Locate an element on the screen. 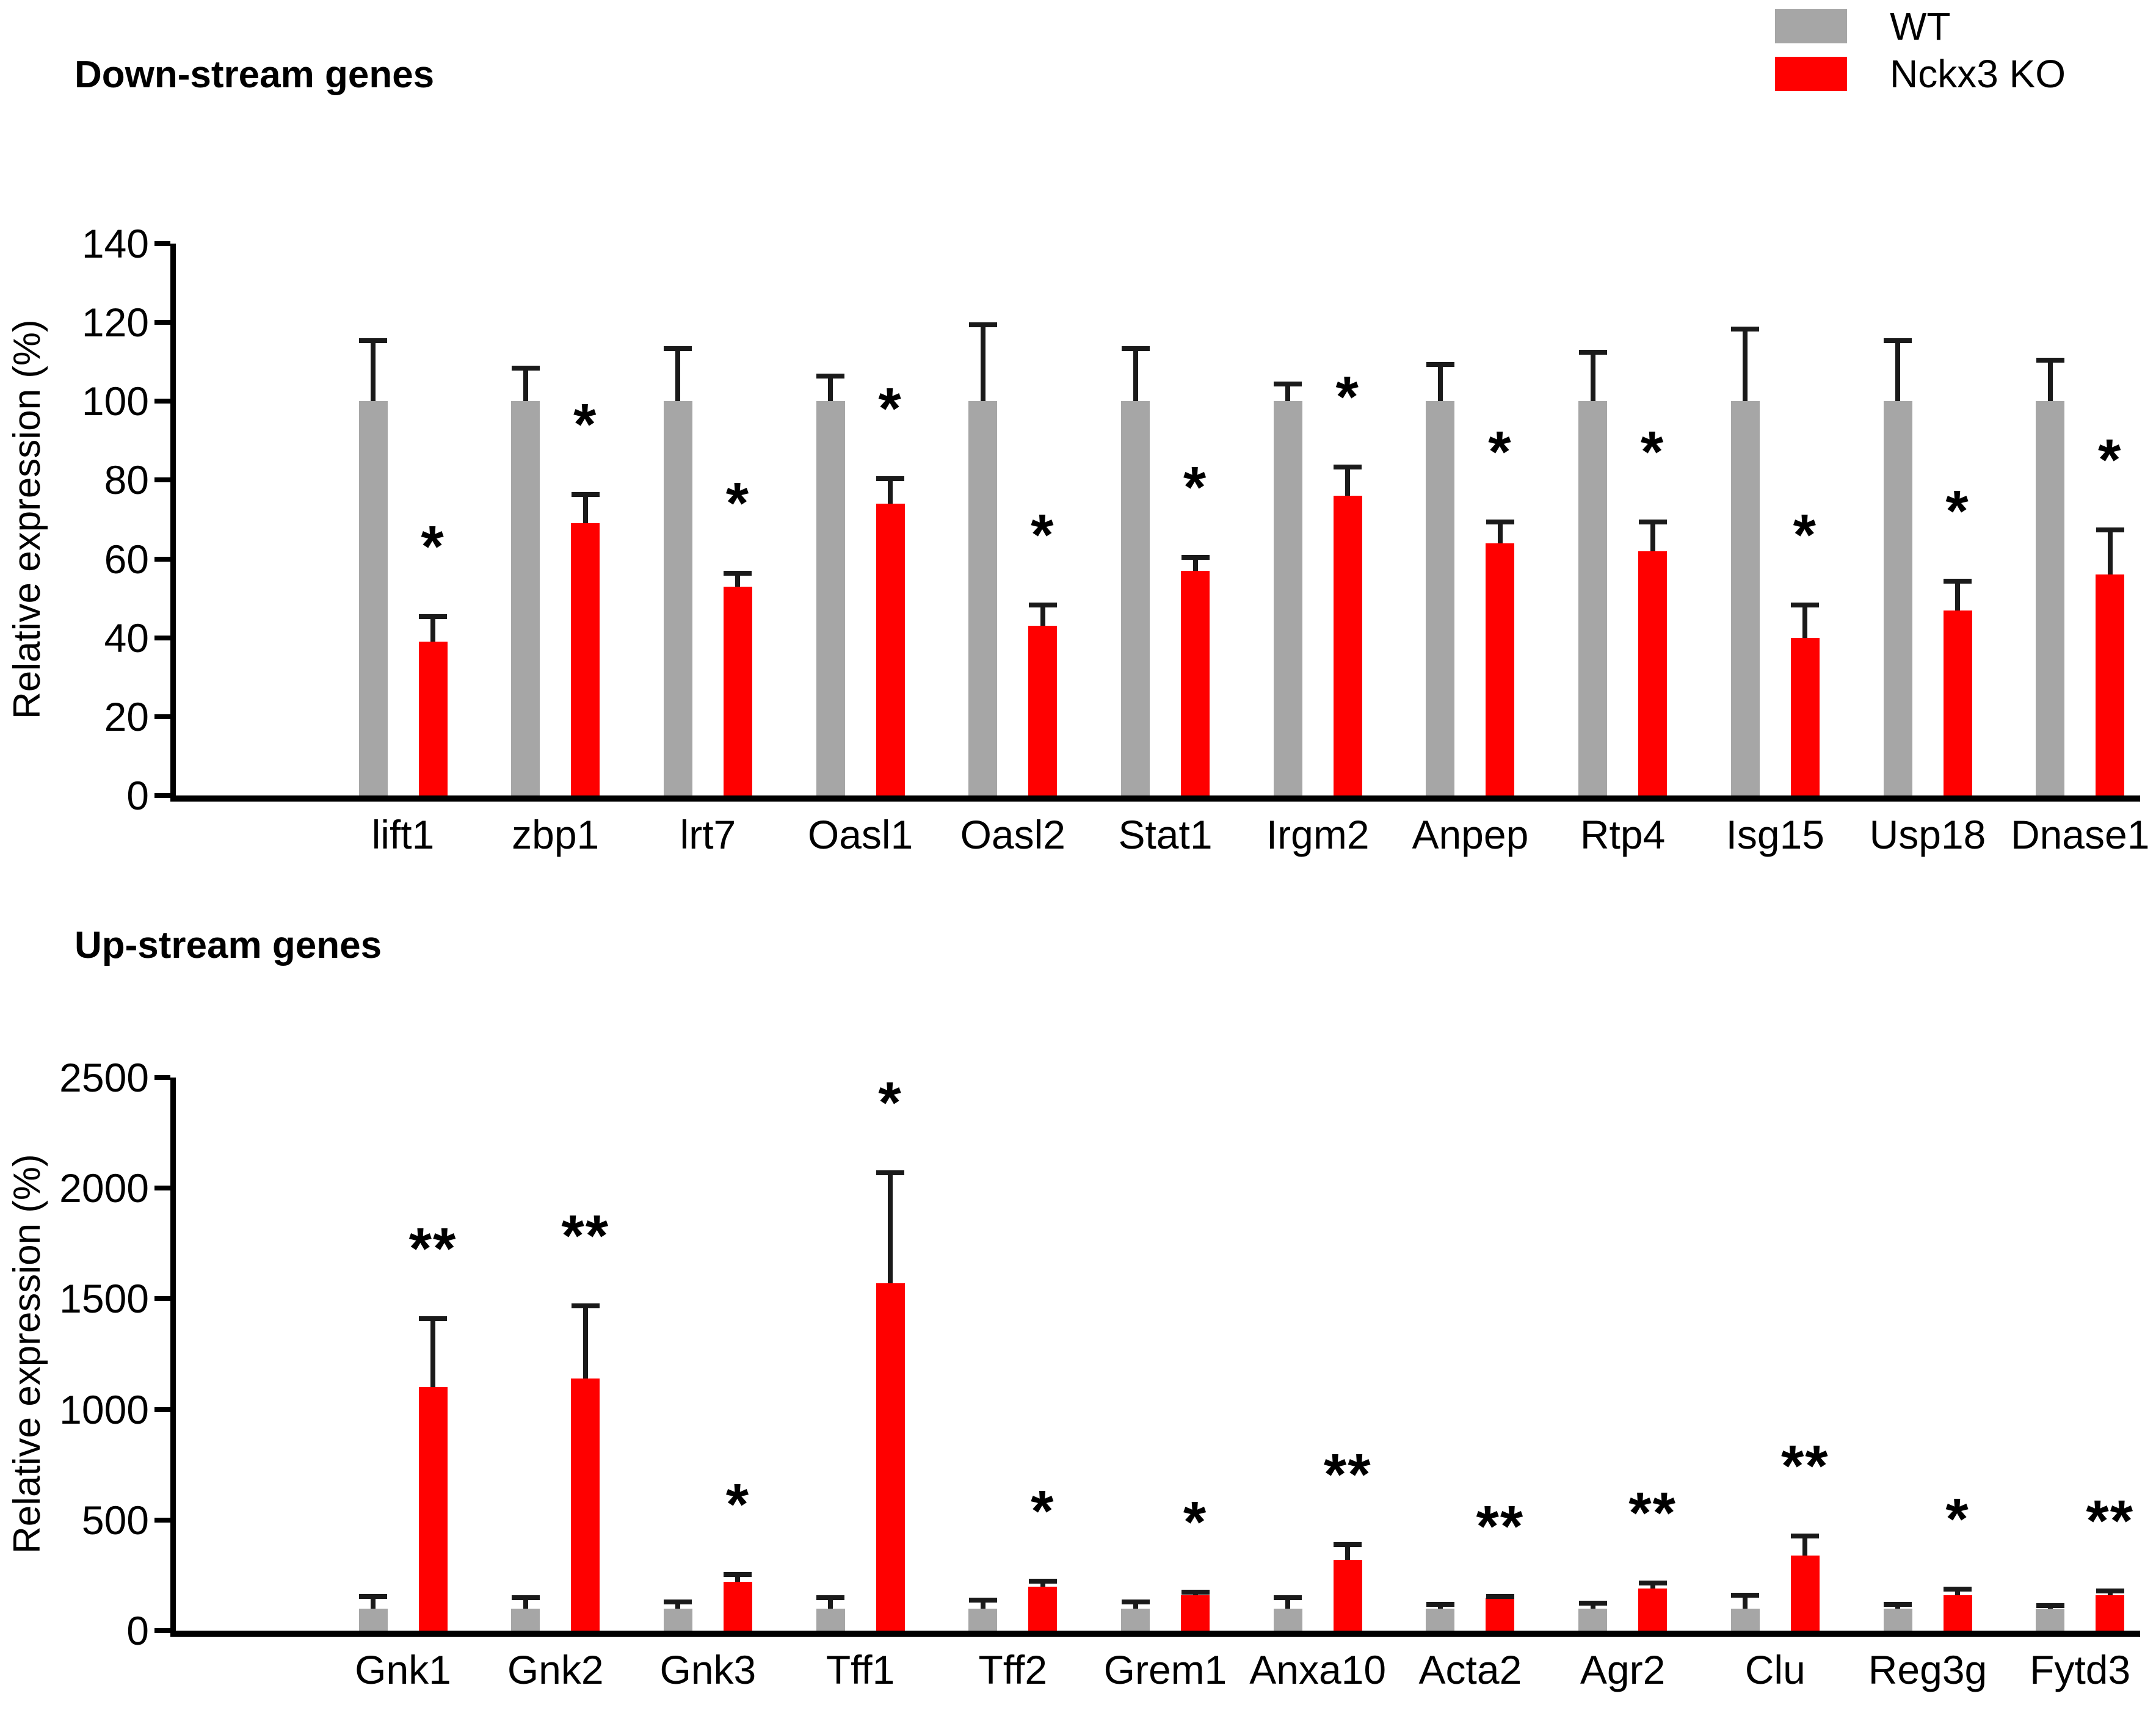  x-tick-label-Clu: Clu is located at coordinates (1775, 1669).